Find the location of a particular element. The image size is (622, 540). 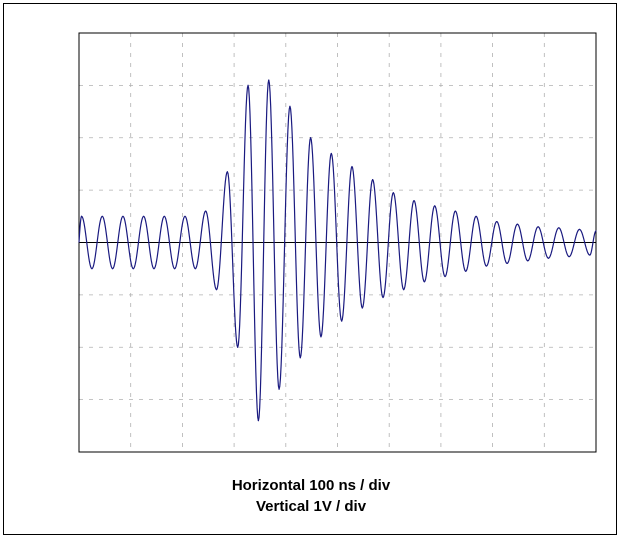

horizontal-scale-label: Horizontal 100 ns / div is located at coordinates (311, 485).